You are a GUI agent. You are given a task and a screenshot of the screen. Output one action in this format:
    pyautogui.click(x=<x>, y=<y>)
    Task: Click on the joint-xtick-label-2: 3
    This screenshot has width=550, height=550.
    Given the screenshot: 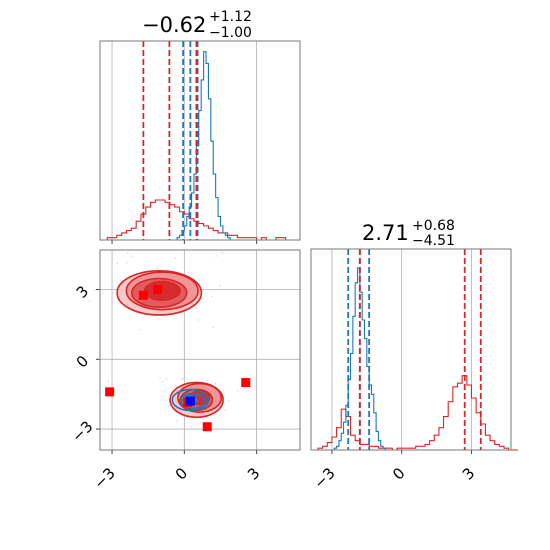 What is the action you would take?
    pyautogui.click(x=253, y=473)
    